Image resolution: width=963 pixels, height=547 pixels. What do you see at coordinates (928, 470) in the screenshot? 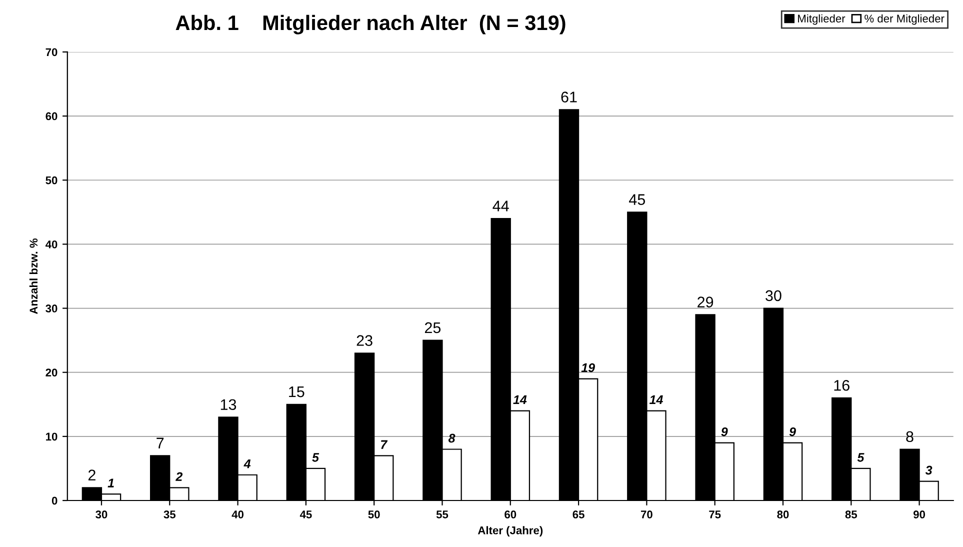
I see `data-label: 3` at bounding box center [928, 470].